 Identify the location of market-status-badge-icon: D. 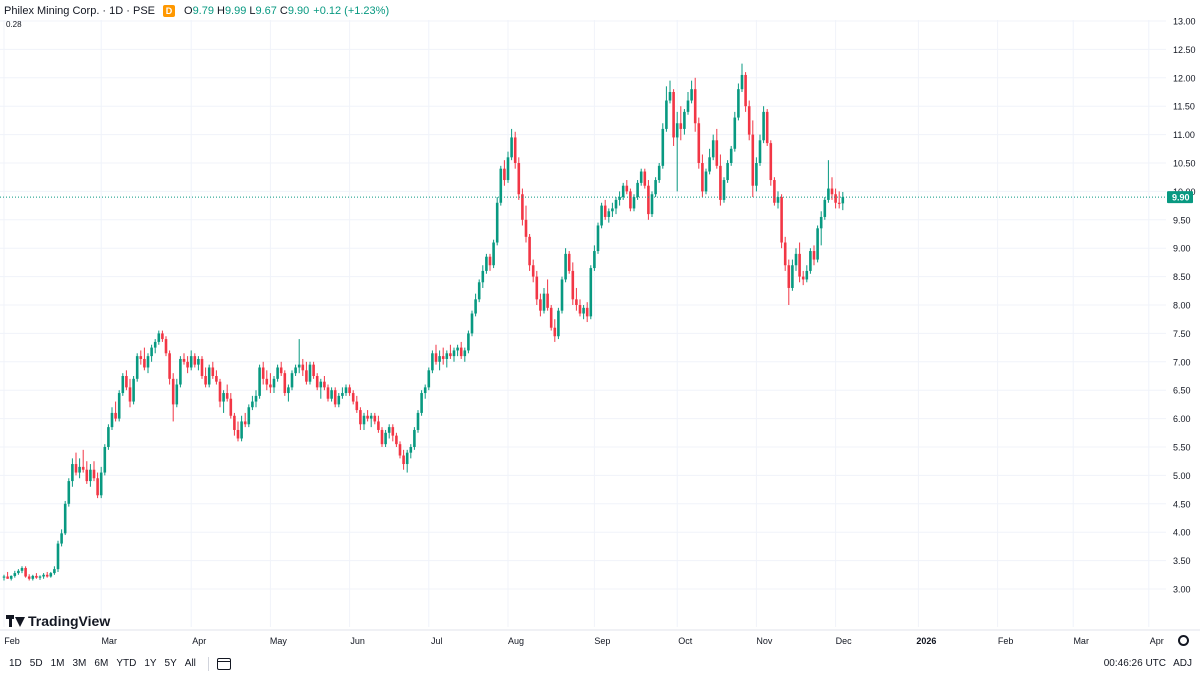
(169, 11).